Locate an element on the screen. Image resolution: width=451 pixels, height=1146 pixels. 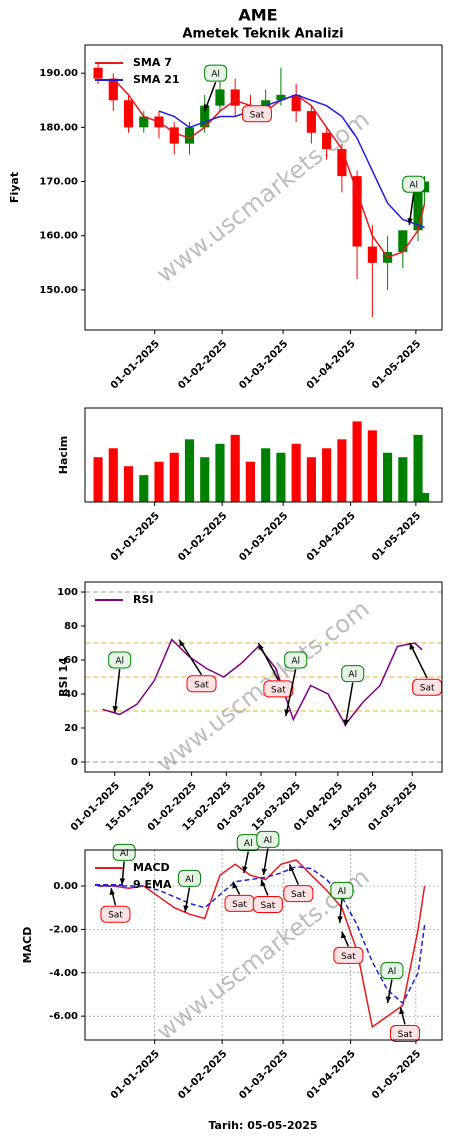
watermark: www.uscmarkets.com is located at coordinates (263, 196).